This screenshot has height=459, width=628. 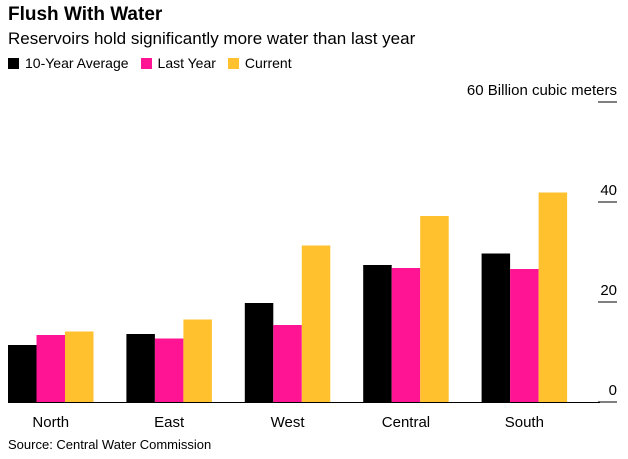 What do you see at coordinates (406, 335) in the screenshot?
I see `bar-central-last-year` at bounding box center [406, 335].